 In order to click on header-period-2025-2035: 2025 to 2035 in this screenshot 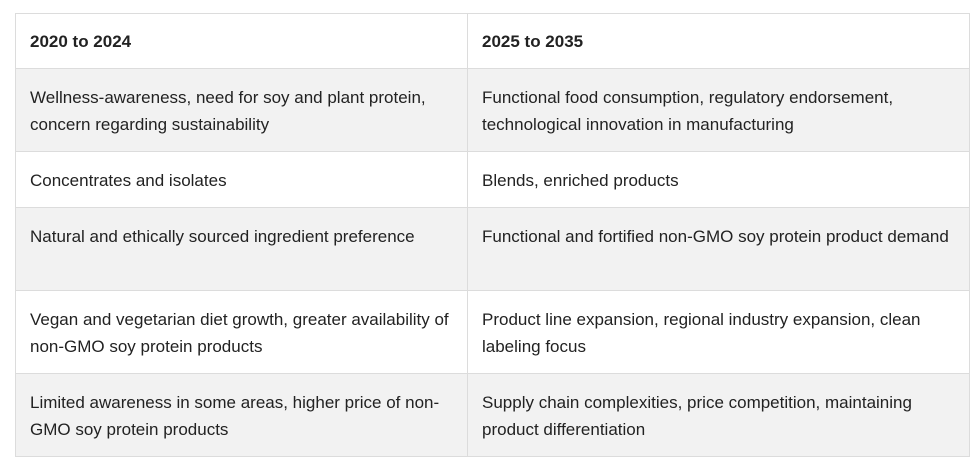, I will do `click(718, 41)`.